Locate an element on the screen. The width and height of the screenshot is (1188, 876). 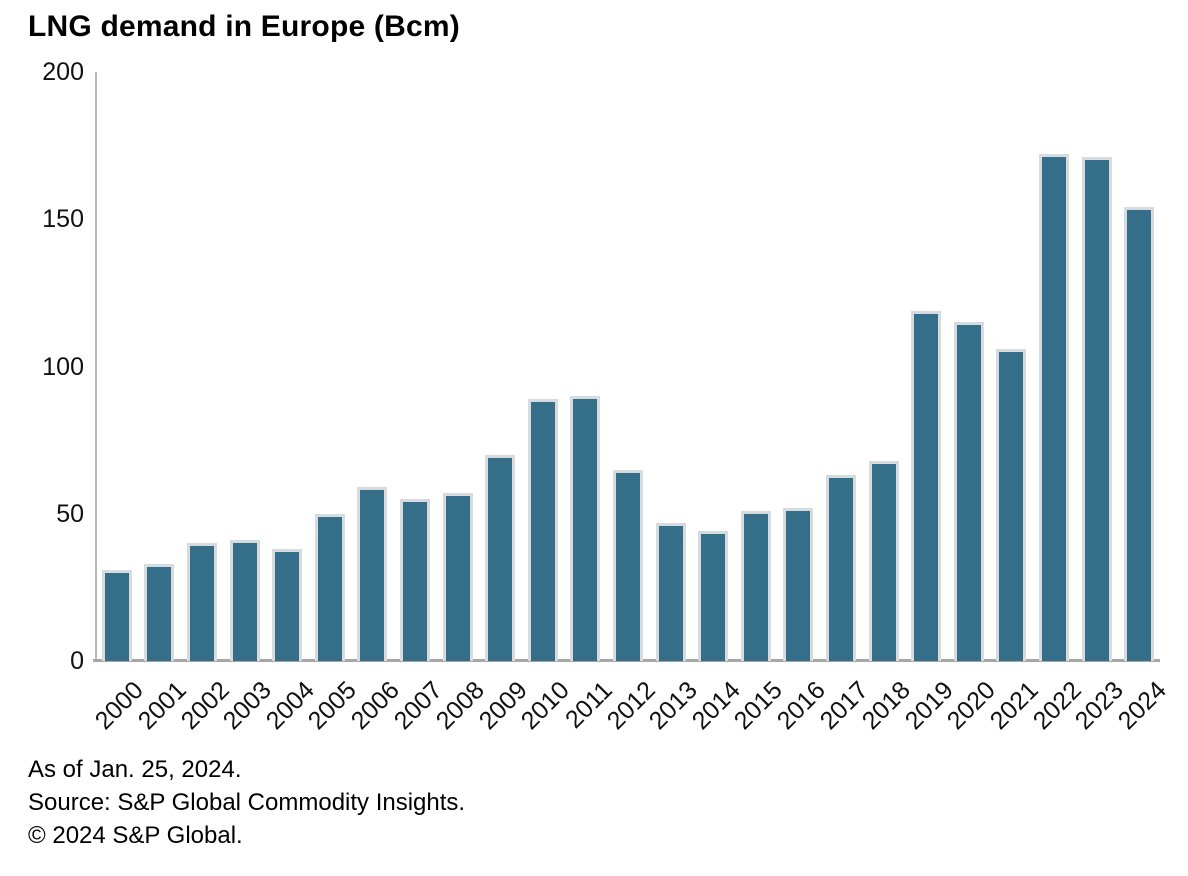
y-tick-label-0: 0 is located at coordinates (77, 661).